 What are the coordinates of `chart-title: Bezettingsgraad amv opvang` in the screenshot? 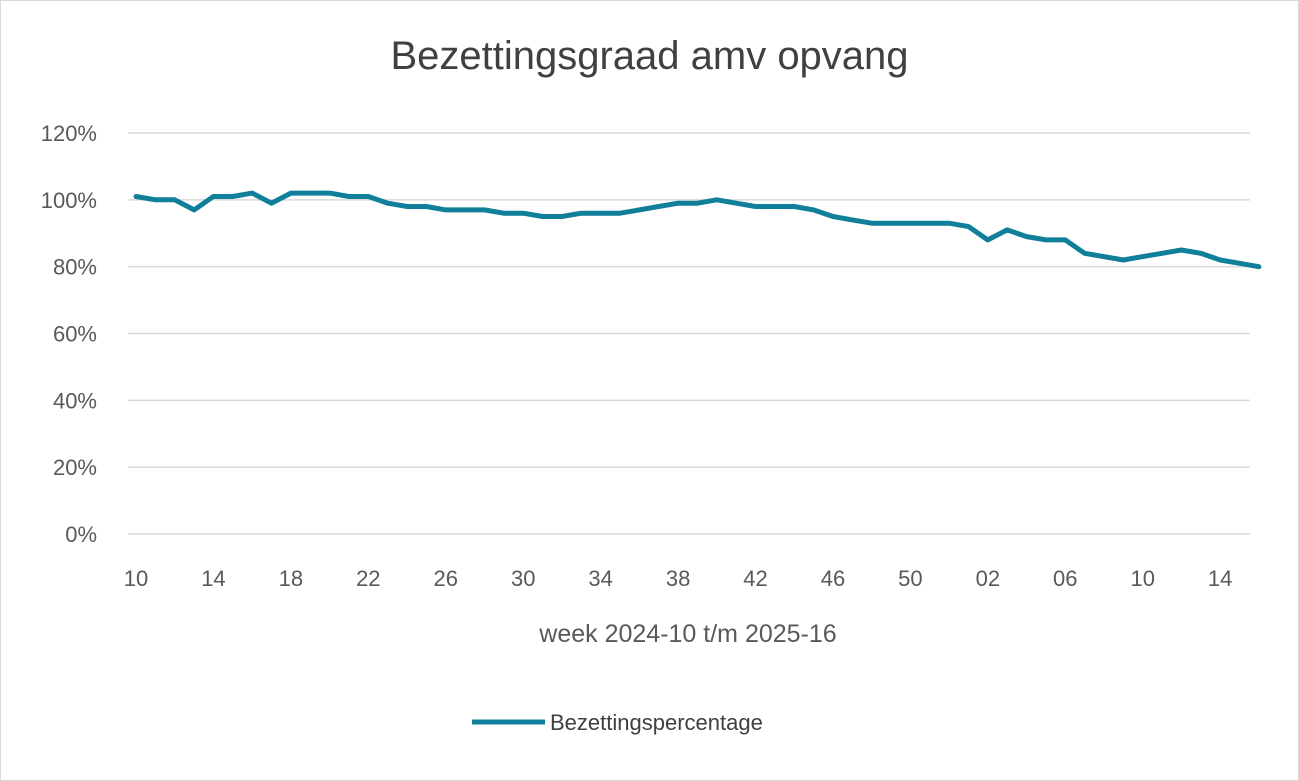 It's located at (649, 56).